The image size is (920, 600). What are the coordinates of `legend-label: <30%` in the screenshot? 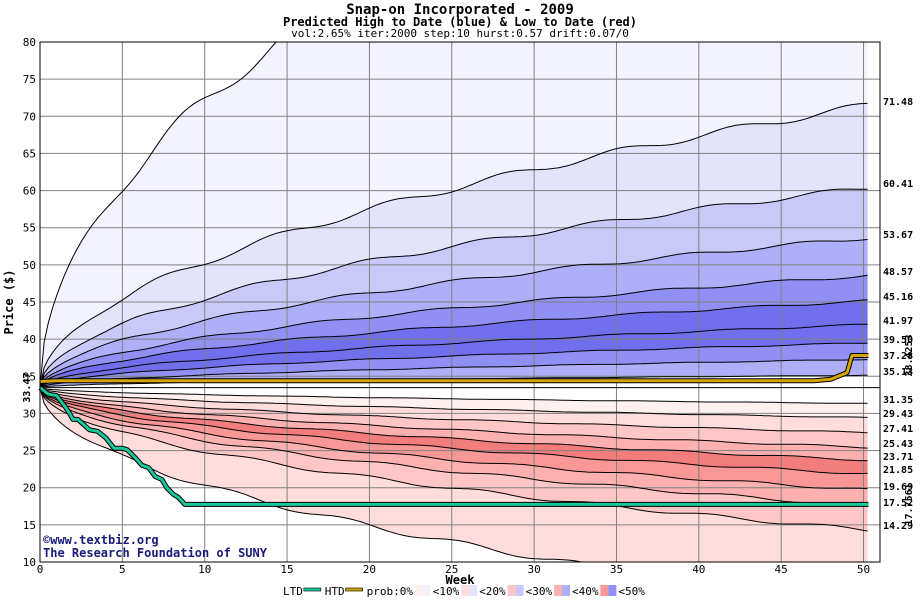 It's located at (539, 591).